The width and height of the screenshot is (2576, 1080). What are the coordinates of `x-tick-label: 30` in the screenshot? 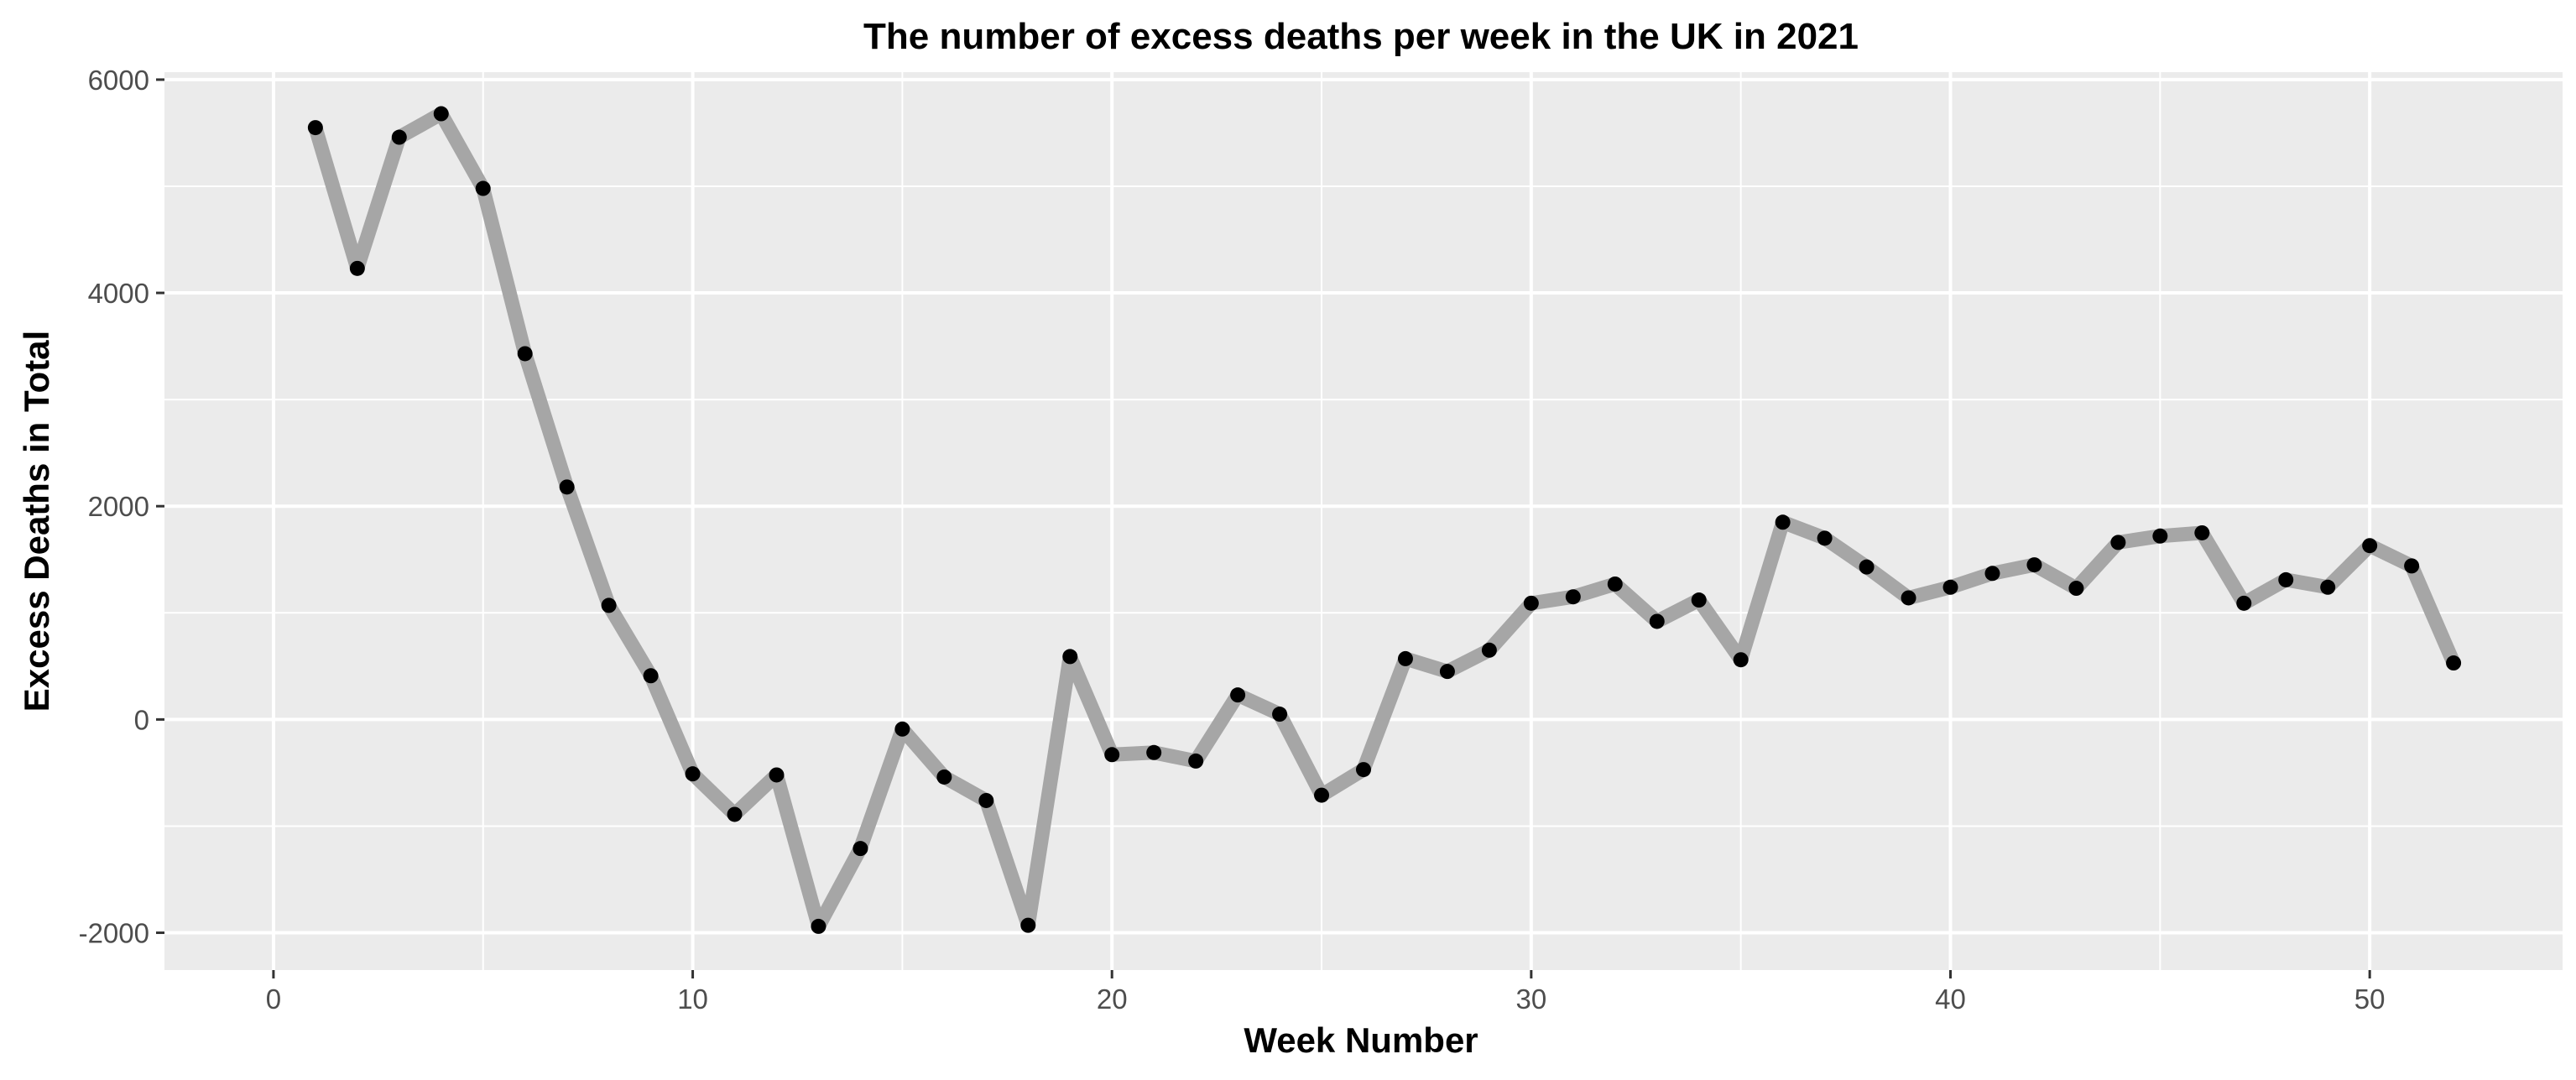 It's located at (1531, 999).